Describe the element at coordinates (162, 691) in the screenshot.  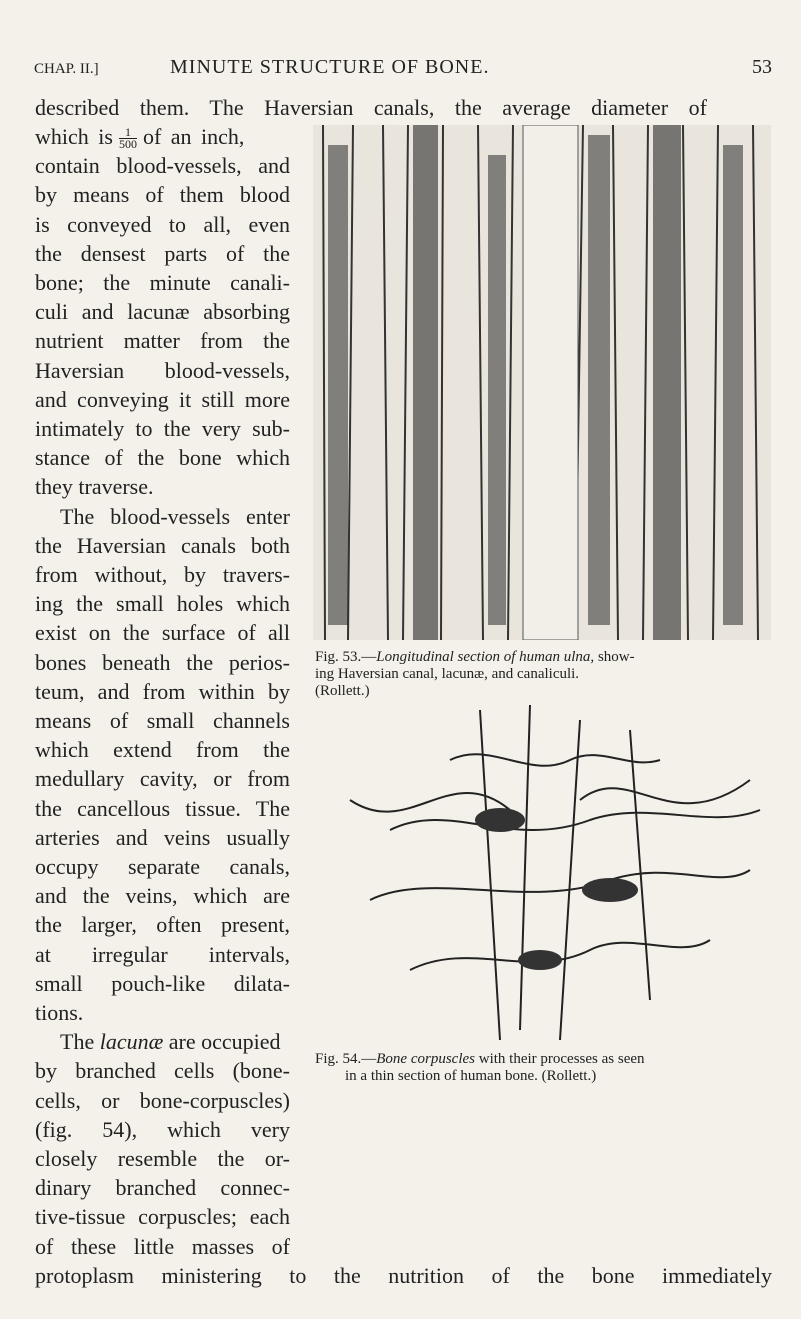
I see `text-line: teum, and from within by` at that location.